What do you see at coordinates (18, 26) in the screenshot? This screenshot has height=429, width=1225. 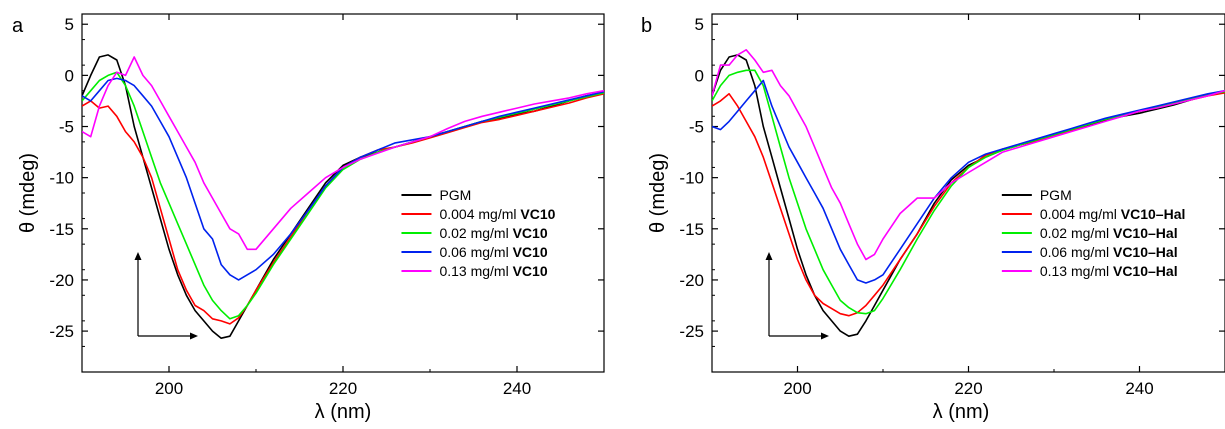 I see `panel-label: a` at bounding box center [18, 26].